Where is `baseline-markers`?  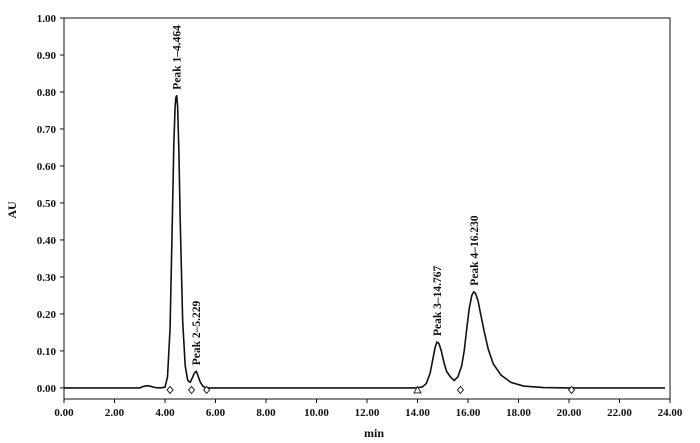 baseline-markers is located at coordinates (371, 390).